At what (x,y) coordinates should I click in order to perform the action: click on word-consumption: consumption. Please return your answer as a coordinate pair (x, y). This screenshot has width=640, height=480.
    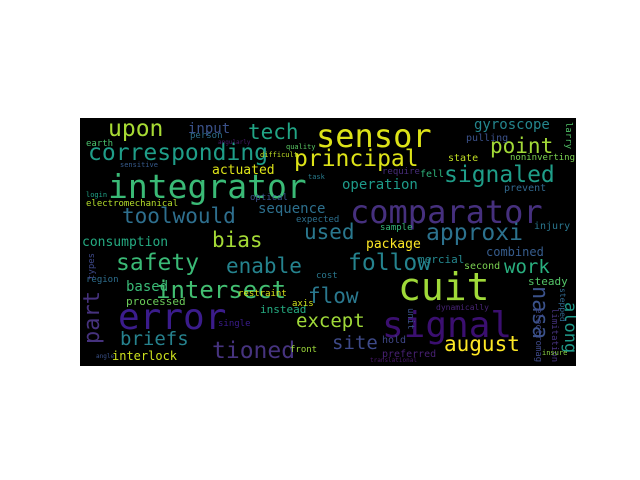
    Looking at the image, I should click on (125, 242).